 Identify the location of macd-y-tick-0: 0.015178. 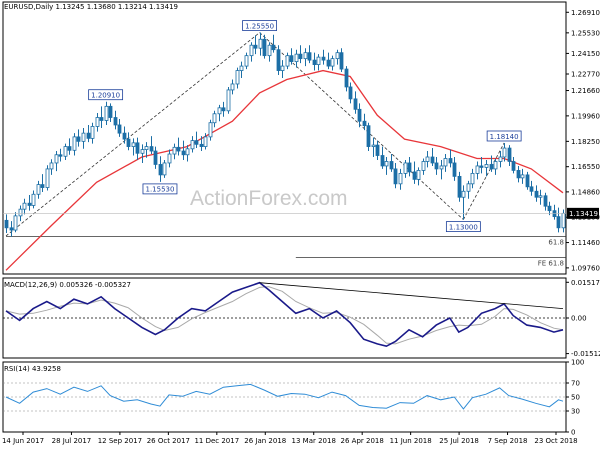
(585, 283).